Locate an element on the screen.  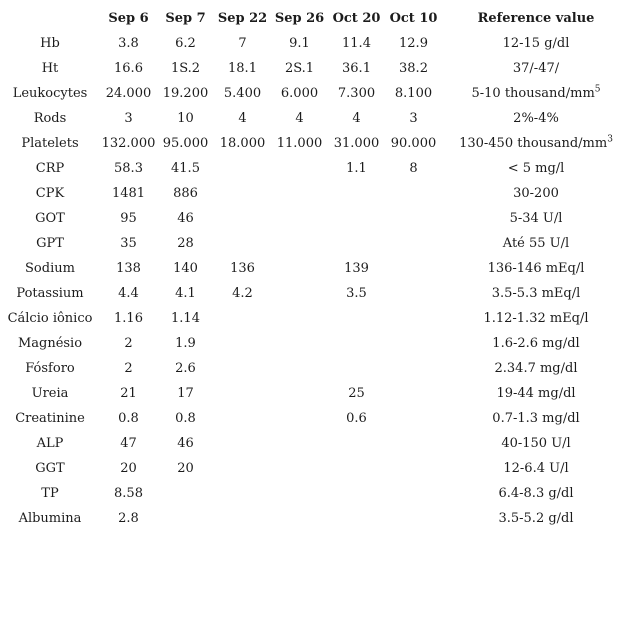
value-cell: 90.000 is located at coordinates (413, 143).